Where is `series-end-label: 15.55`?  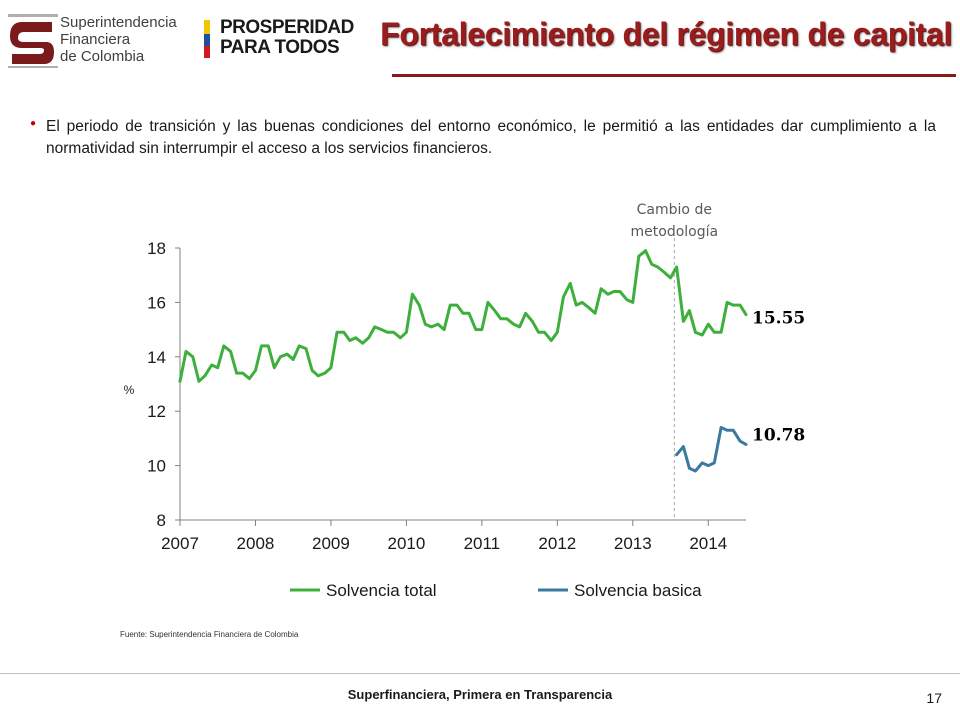
series-end-label: 15.55 is located at coordinates (778, 319).